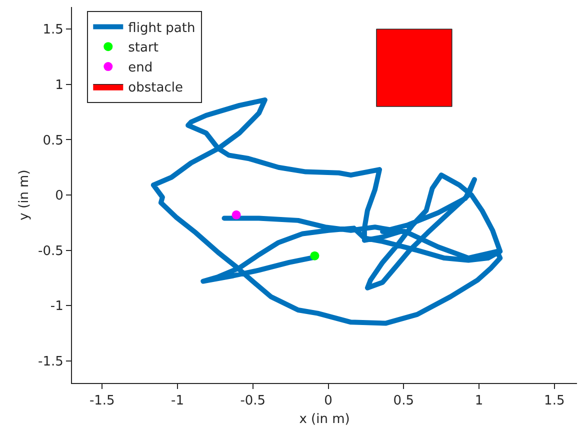 This screenshot has width=578, height=436. I want to click on x-tick-label: 0.5, so click(403, 401).